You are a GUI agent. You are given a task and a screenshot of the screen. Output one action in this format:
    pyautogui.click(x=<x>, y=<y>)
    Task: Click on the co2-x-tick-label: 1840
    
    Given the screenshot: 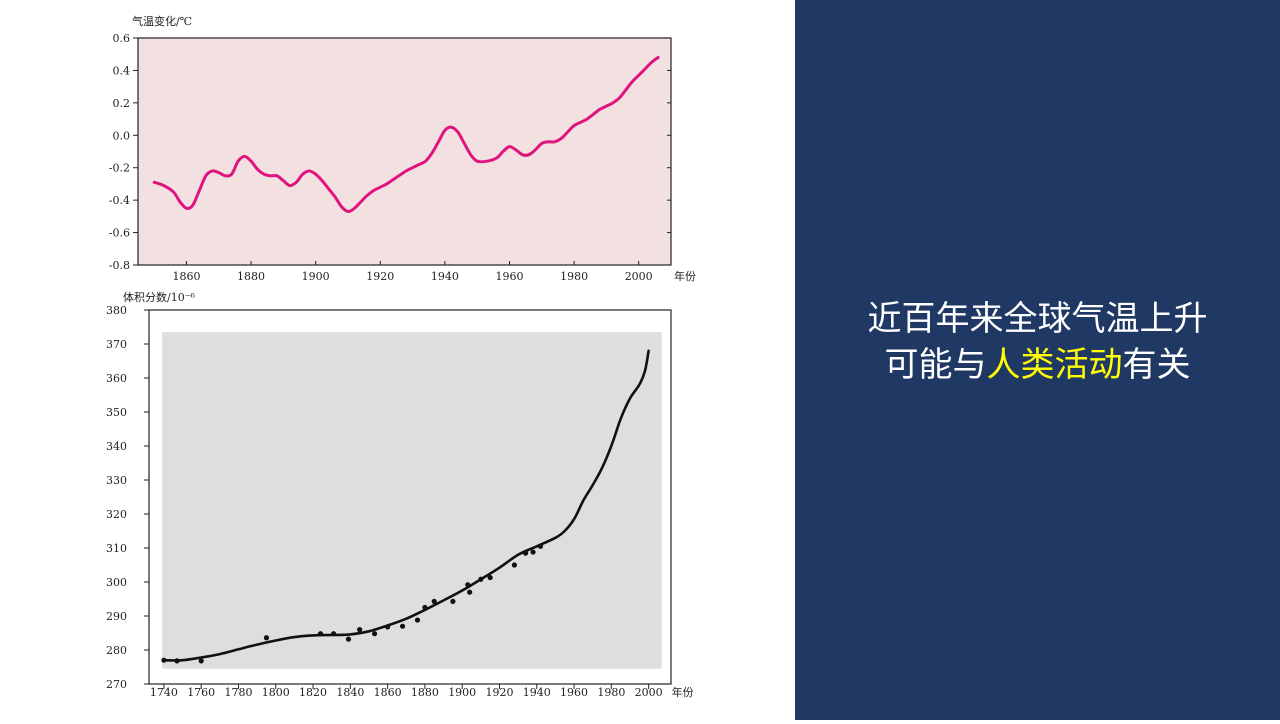 What is the action you would take?
    pyautogui.click(x=350, y=692)
    